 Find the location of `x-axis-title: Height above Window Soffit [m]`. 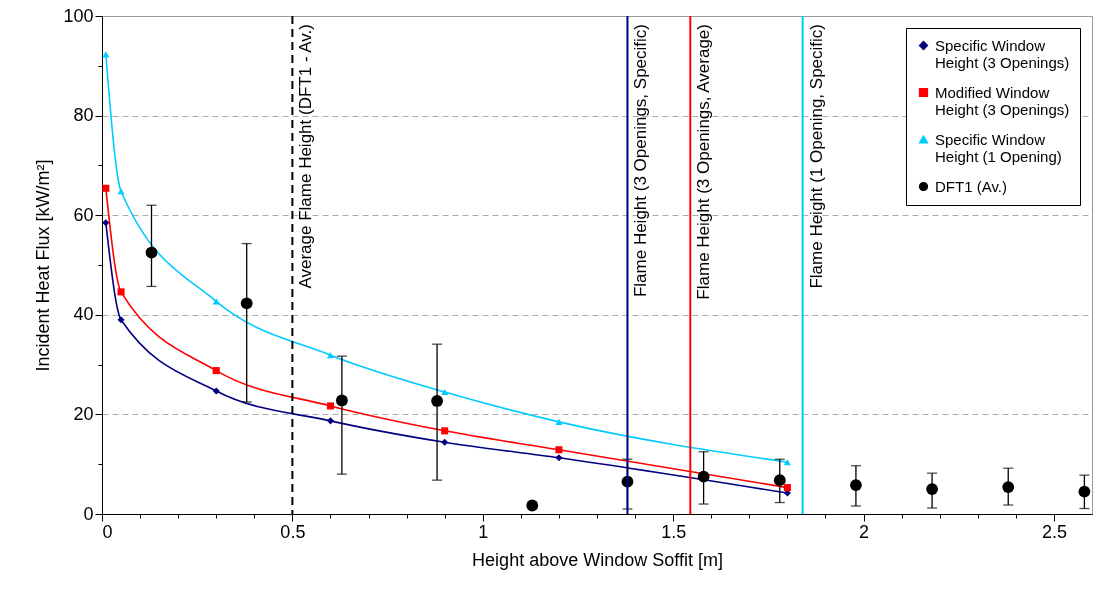

x-axis-title: Height above Window Soffit [m] is located at coordinates (597, 559).